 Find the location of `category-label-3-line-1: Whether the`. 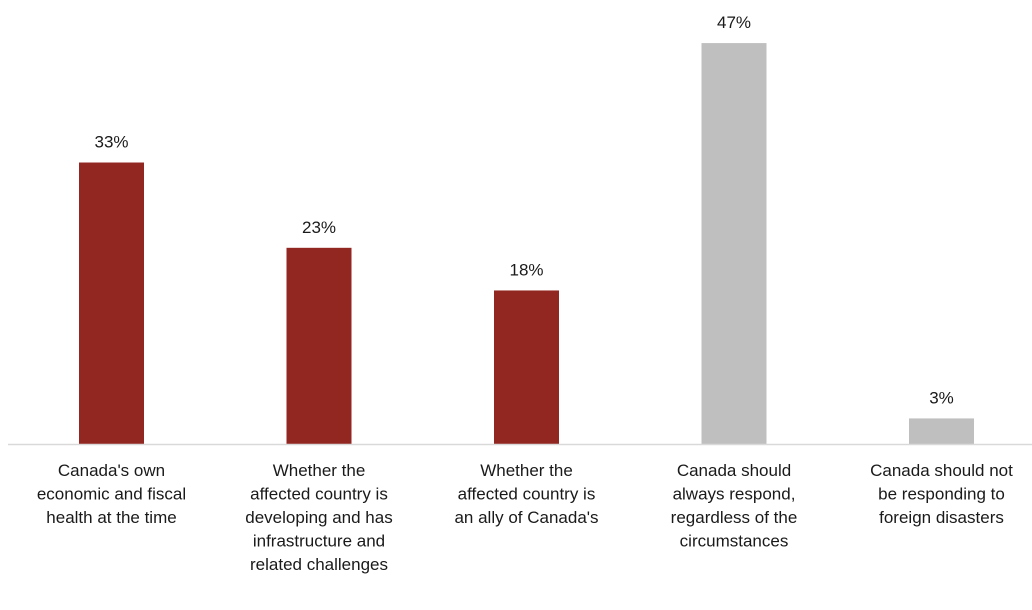

category-label-3-line-1: Whether the is located at coordinates (526, 470).